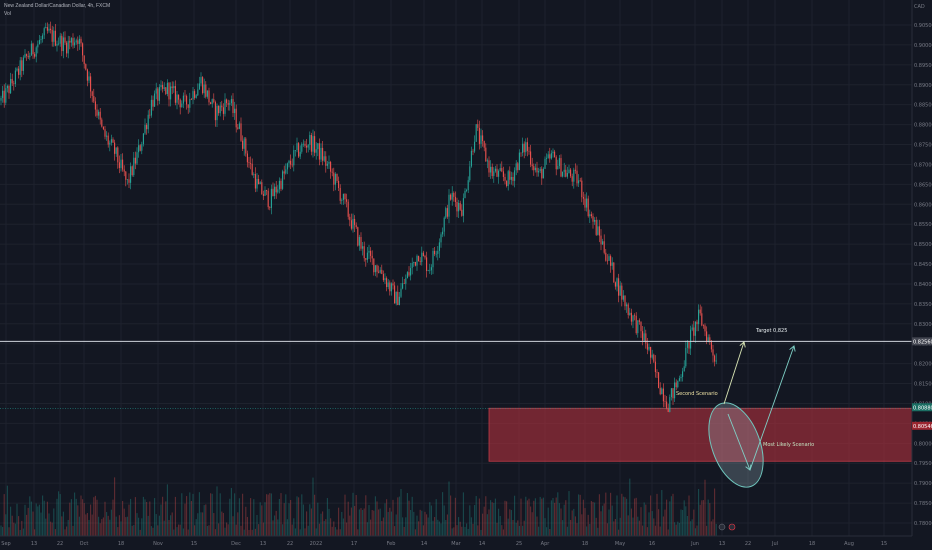 The height and width of the screenshot is (550, 932). I want to click on time-tick-label: Jul, so click(774, 544).